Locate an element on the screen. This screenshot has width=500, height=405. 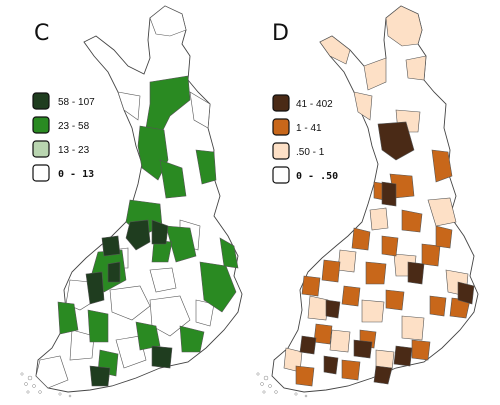
panel-letter-c: C is located at coordinates (41, 33).